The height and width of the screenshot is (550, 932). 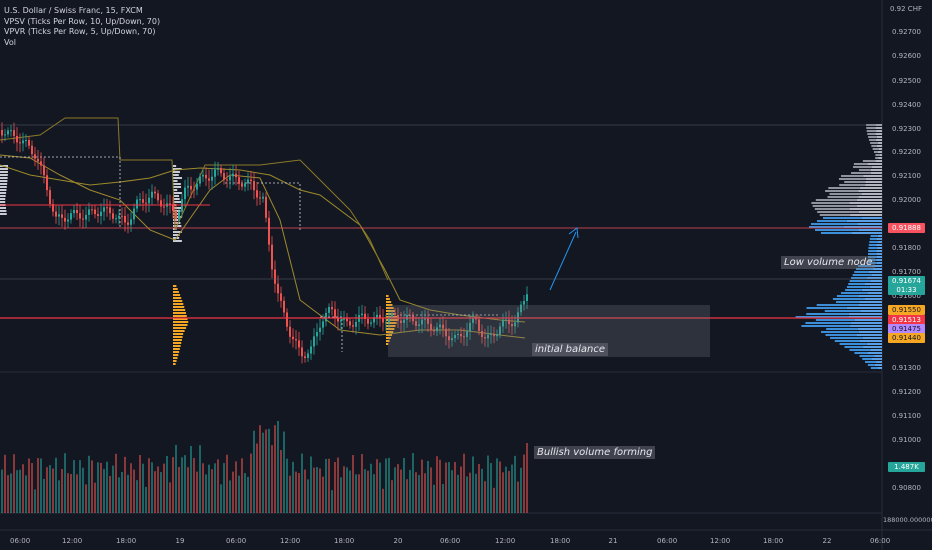 I want to click on bullish-volume-note: Bullish volume forming, so click(x=595, y=452).